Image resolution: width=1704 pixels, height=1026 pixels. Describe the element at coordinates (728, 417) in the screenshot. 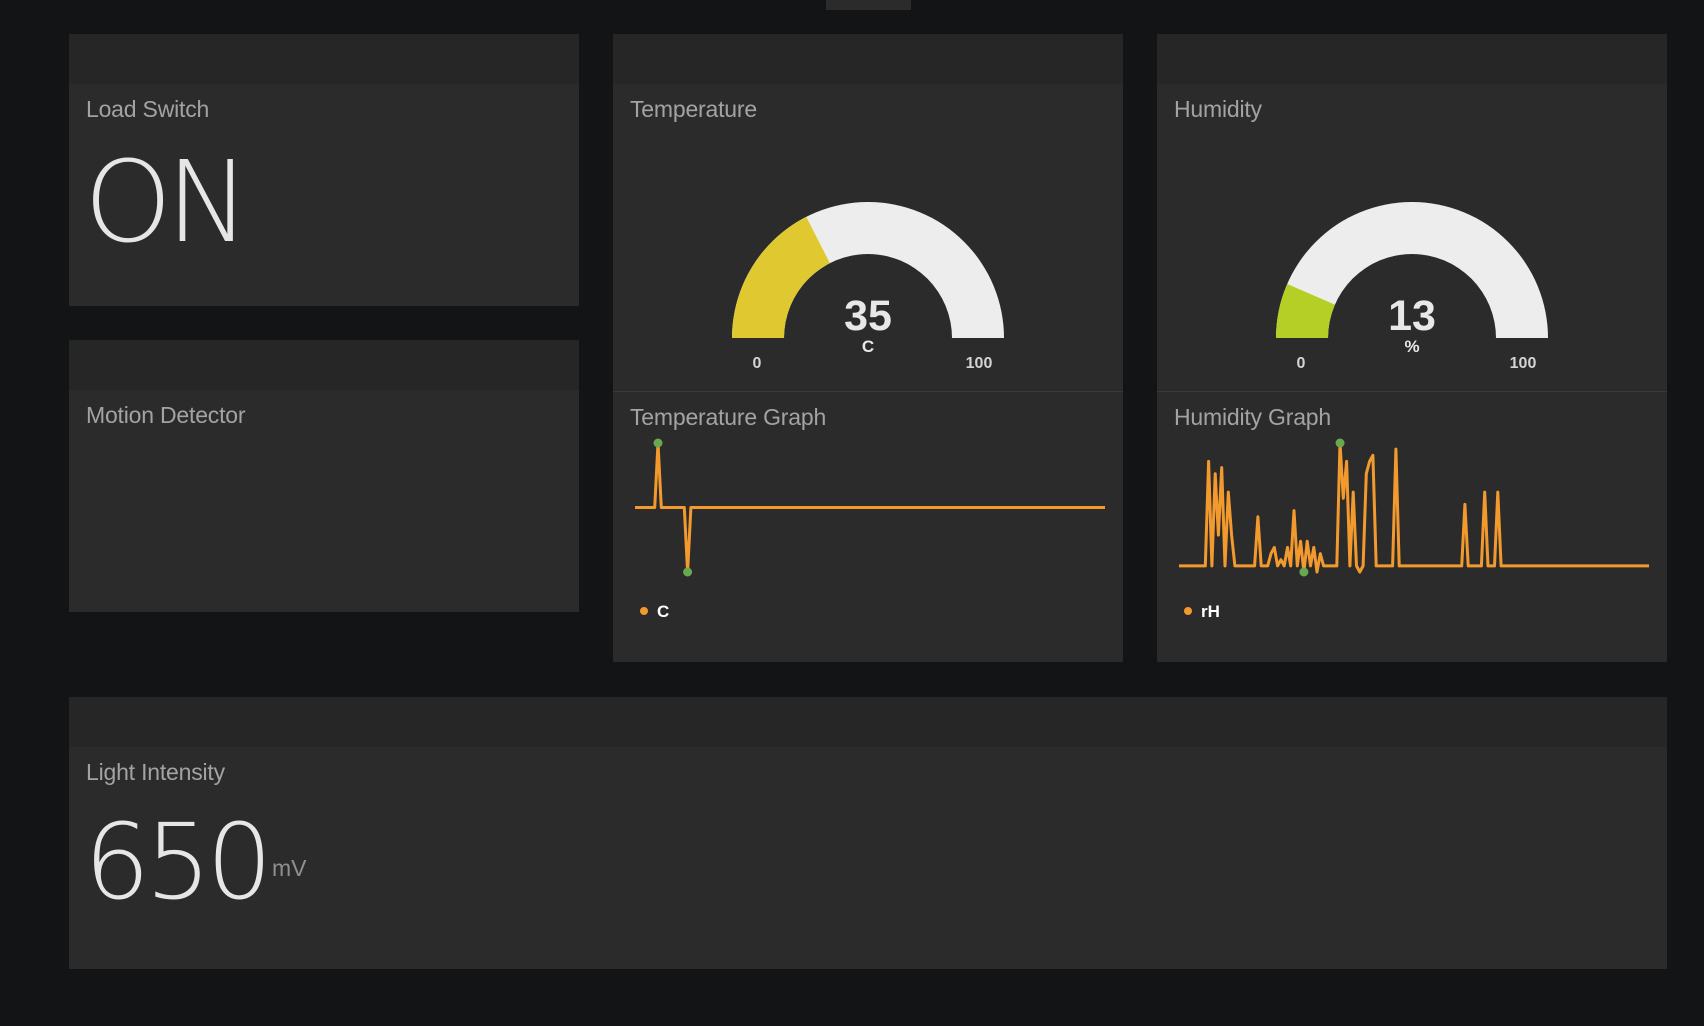

I see `temperature-graph-title: Temperature Graph` at that location.